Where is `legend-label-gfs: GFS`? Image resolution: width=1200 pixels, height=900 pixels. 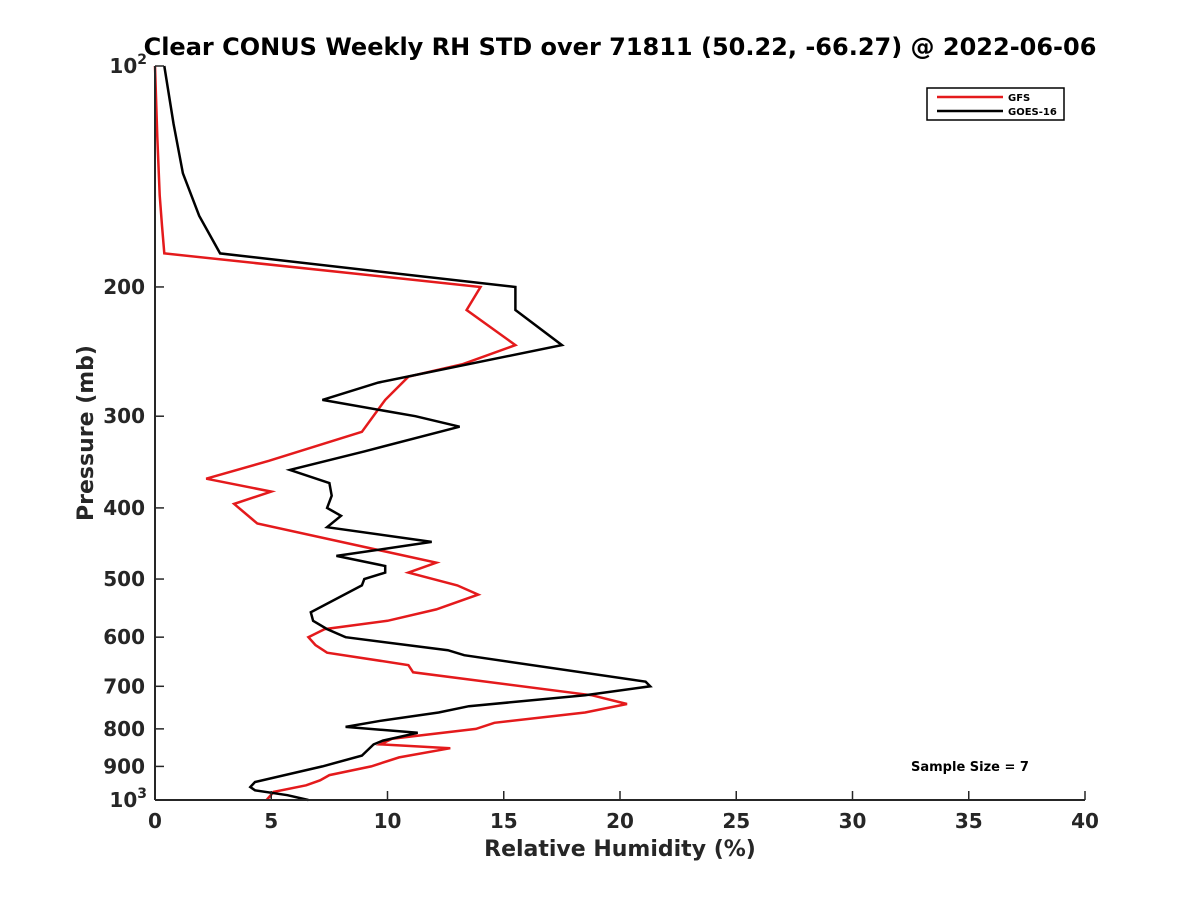 legend-label-gfs: GFS is located at coordinates (1019, 98).